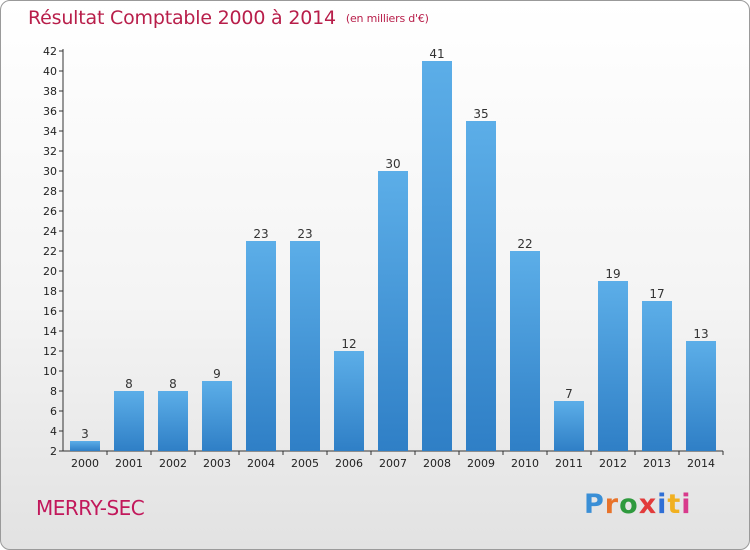 This screenshot has width=750, height=550. What do you see at coordinates (50, 211) in the screenshot?
I see `y-tick-label: 26` at bounding box center [50, 211].